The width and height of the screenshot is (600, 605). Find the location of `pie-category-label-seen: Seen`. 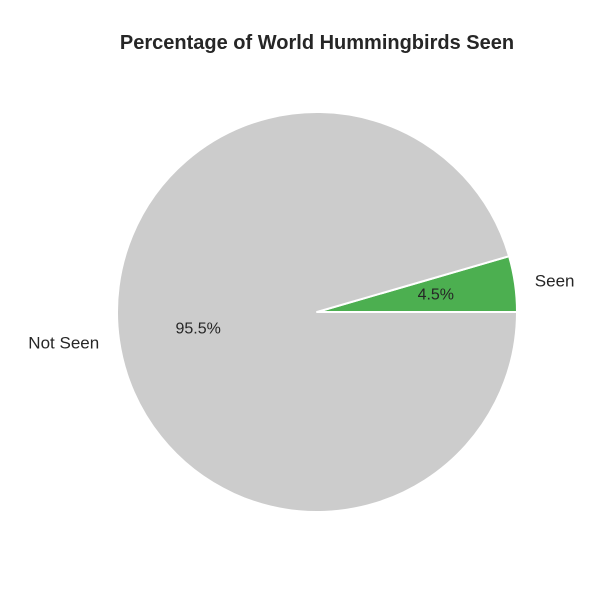

pie-category-label-seen: Seen is located at coordinates (555, 281).